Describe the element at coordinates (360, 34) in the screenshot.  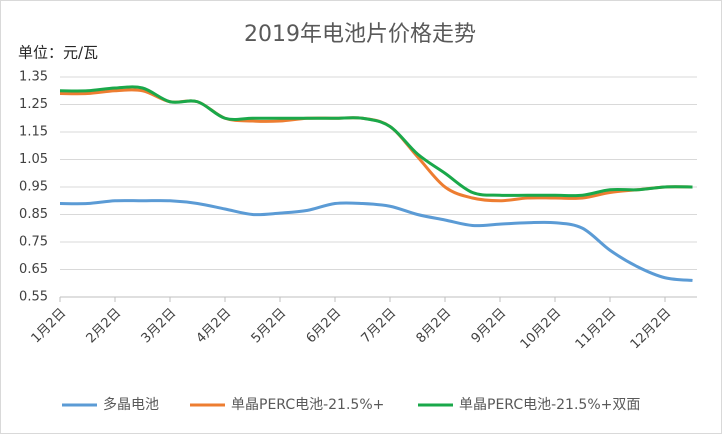
I see `chart-title: 2019年电池片价格走势` at that location.